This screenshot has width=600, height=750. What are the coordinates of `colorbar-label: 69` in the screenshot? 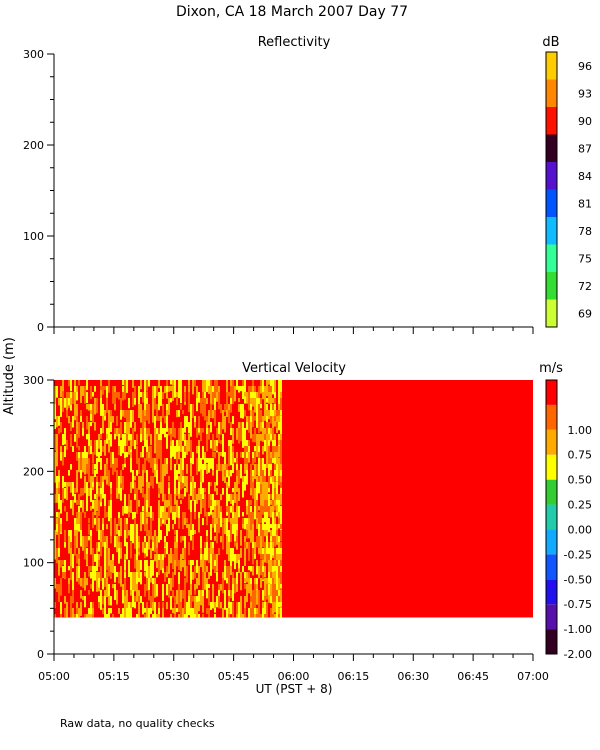 It's located at (585, 313).